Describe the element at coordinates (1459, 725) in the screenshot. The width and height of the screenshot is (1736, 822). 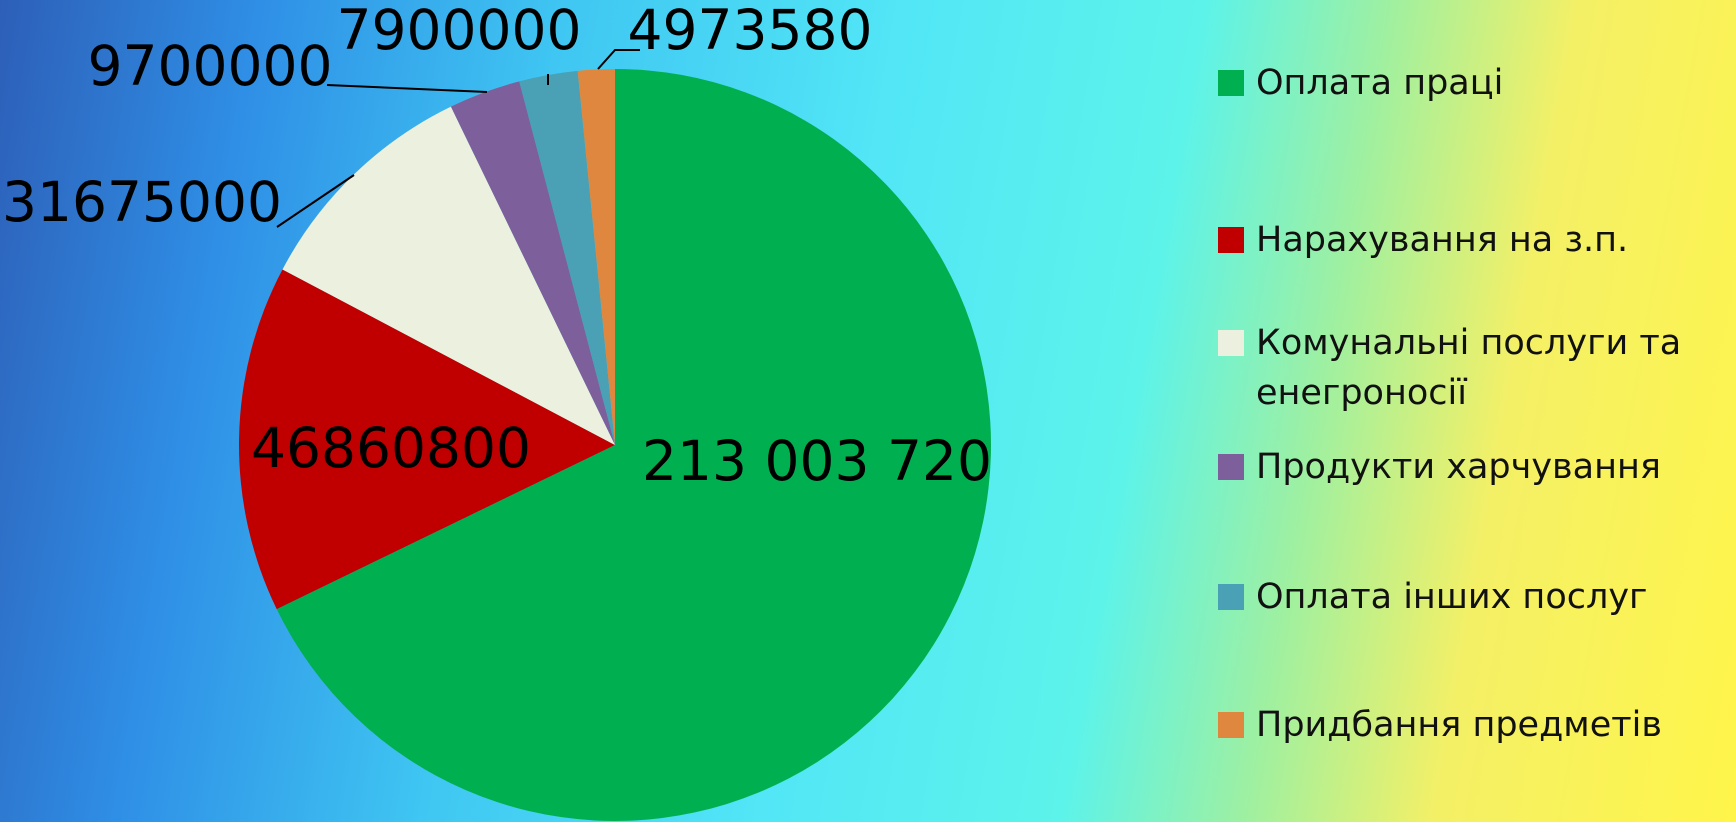
I see `legend-label: Придбання предметів` at that location.